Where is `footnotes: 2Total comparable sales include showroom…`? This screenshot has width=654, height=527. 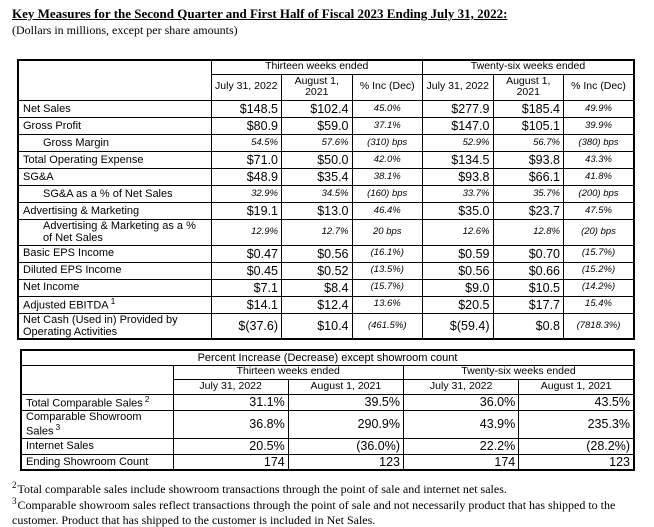
footnotes: 2Total comparable sales include showroom… is located at coordinates (326, 503).